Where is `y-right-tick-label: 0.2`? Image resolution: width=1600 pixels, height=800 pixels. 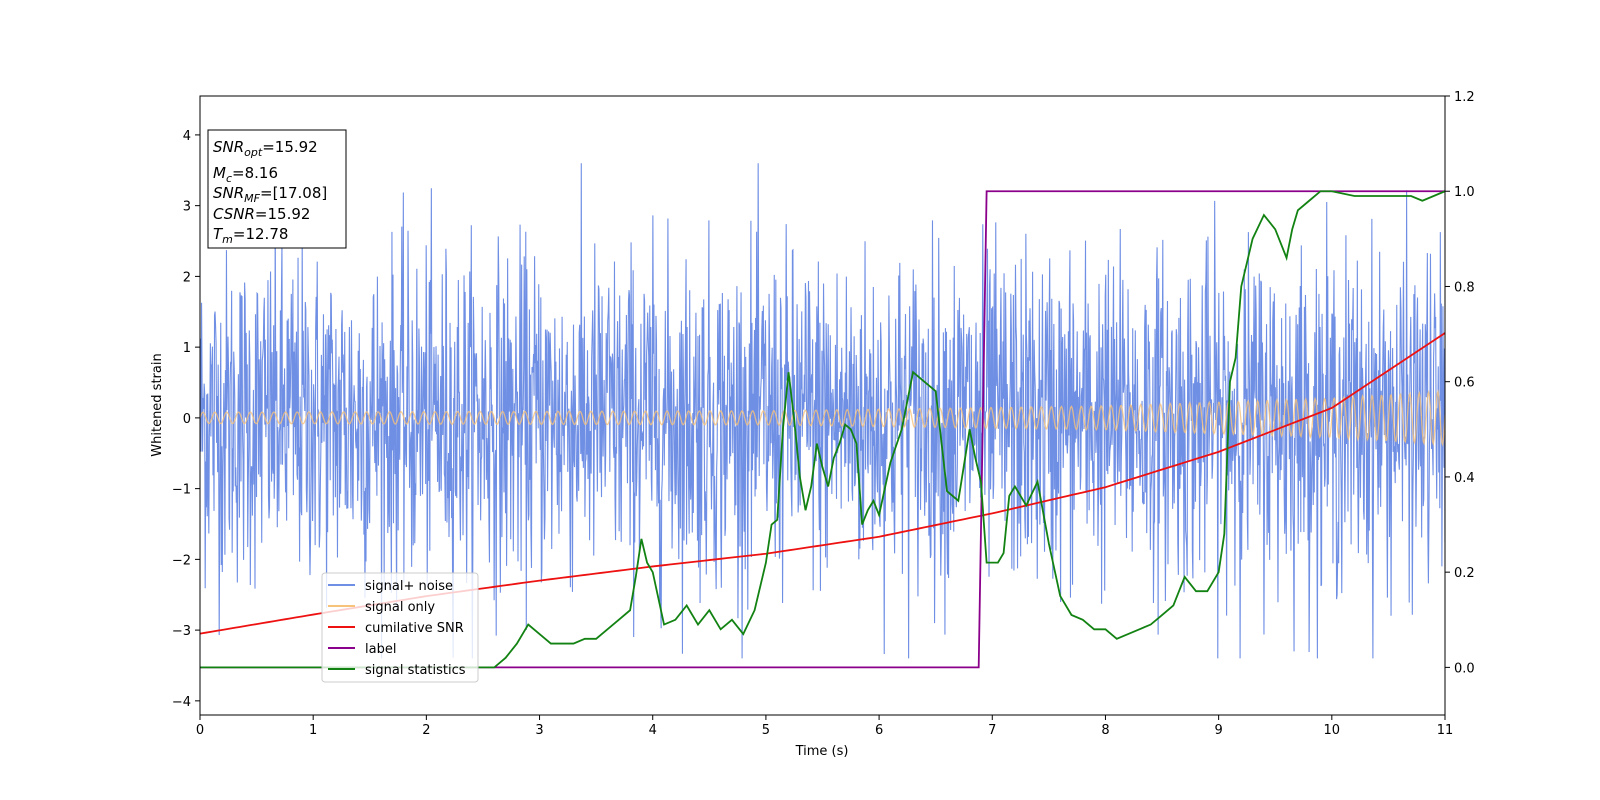
y-right-tick-label: 0.2 is located at coordinates (1464, 573).